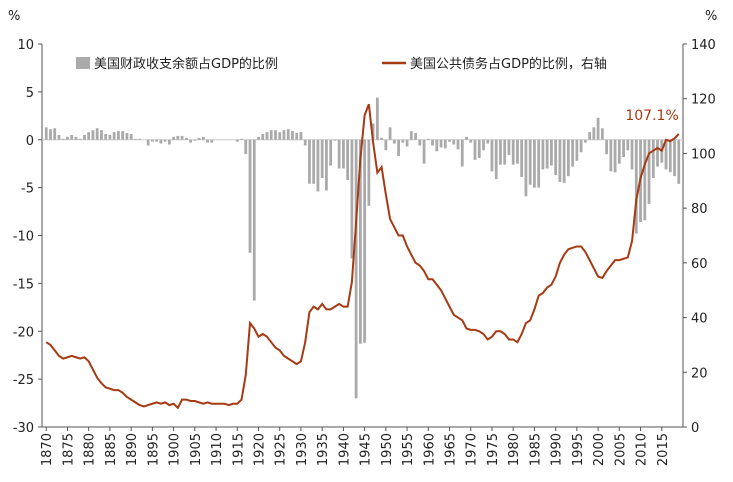  What do you see at coordinates (451, 449) in the screenshot?
I see `x-tick-label: 1965` at bounding box center [451, 449].